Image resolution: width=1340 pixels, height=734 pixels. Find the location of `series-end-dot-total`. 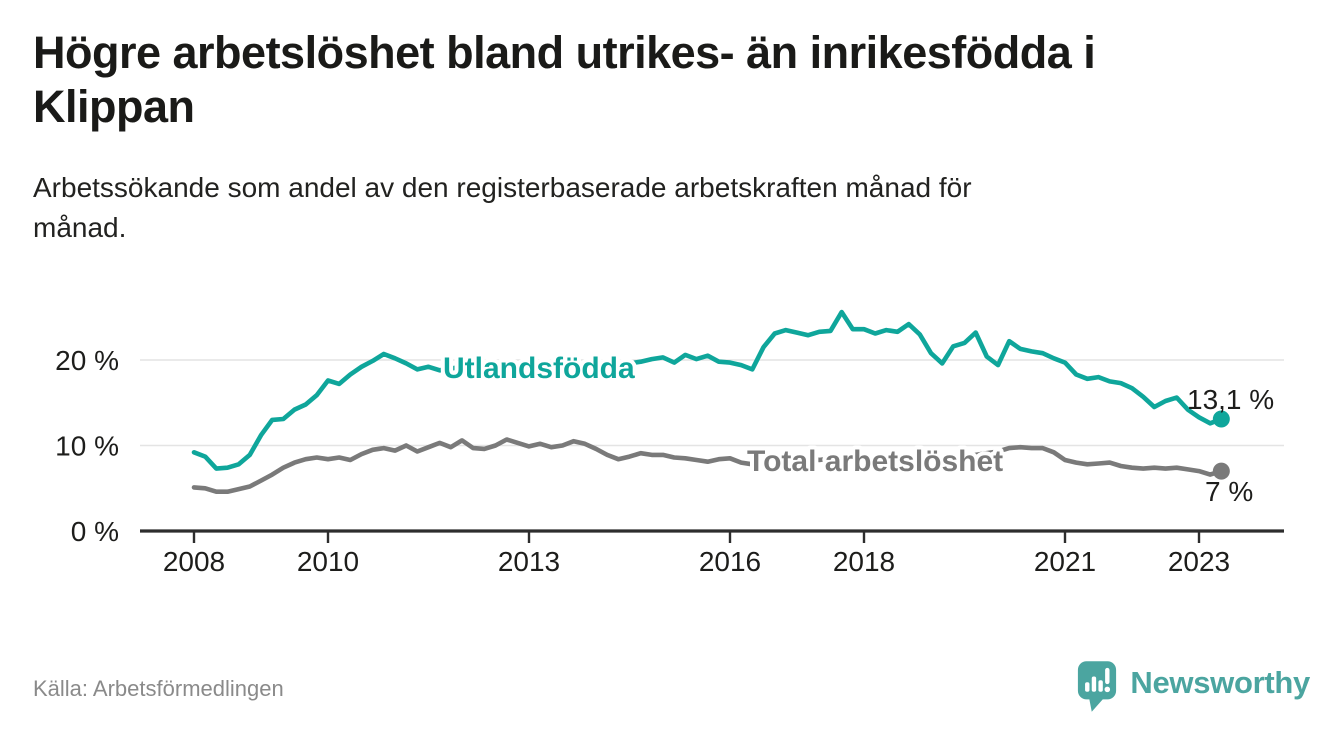

series-end-dot-total is located at coordinates (1221, 471).